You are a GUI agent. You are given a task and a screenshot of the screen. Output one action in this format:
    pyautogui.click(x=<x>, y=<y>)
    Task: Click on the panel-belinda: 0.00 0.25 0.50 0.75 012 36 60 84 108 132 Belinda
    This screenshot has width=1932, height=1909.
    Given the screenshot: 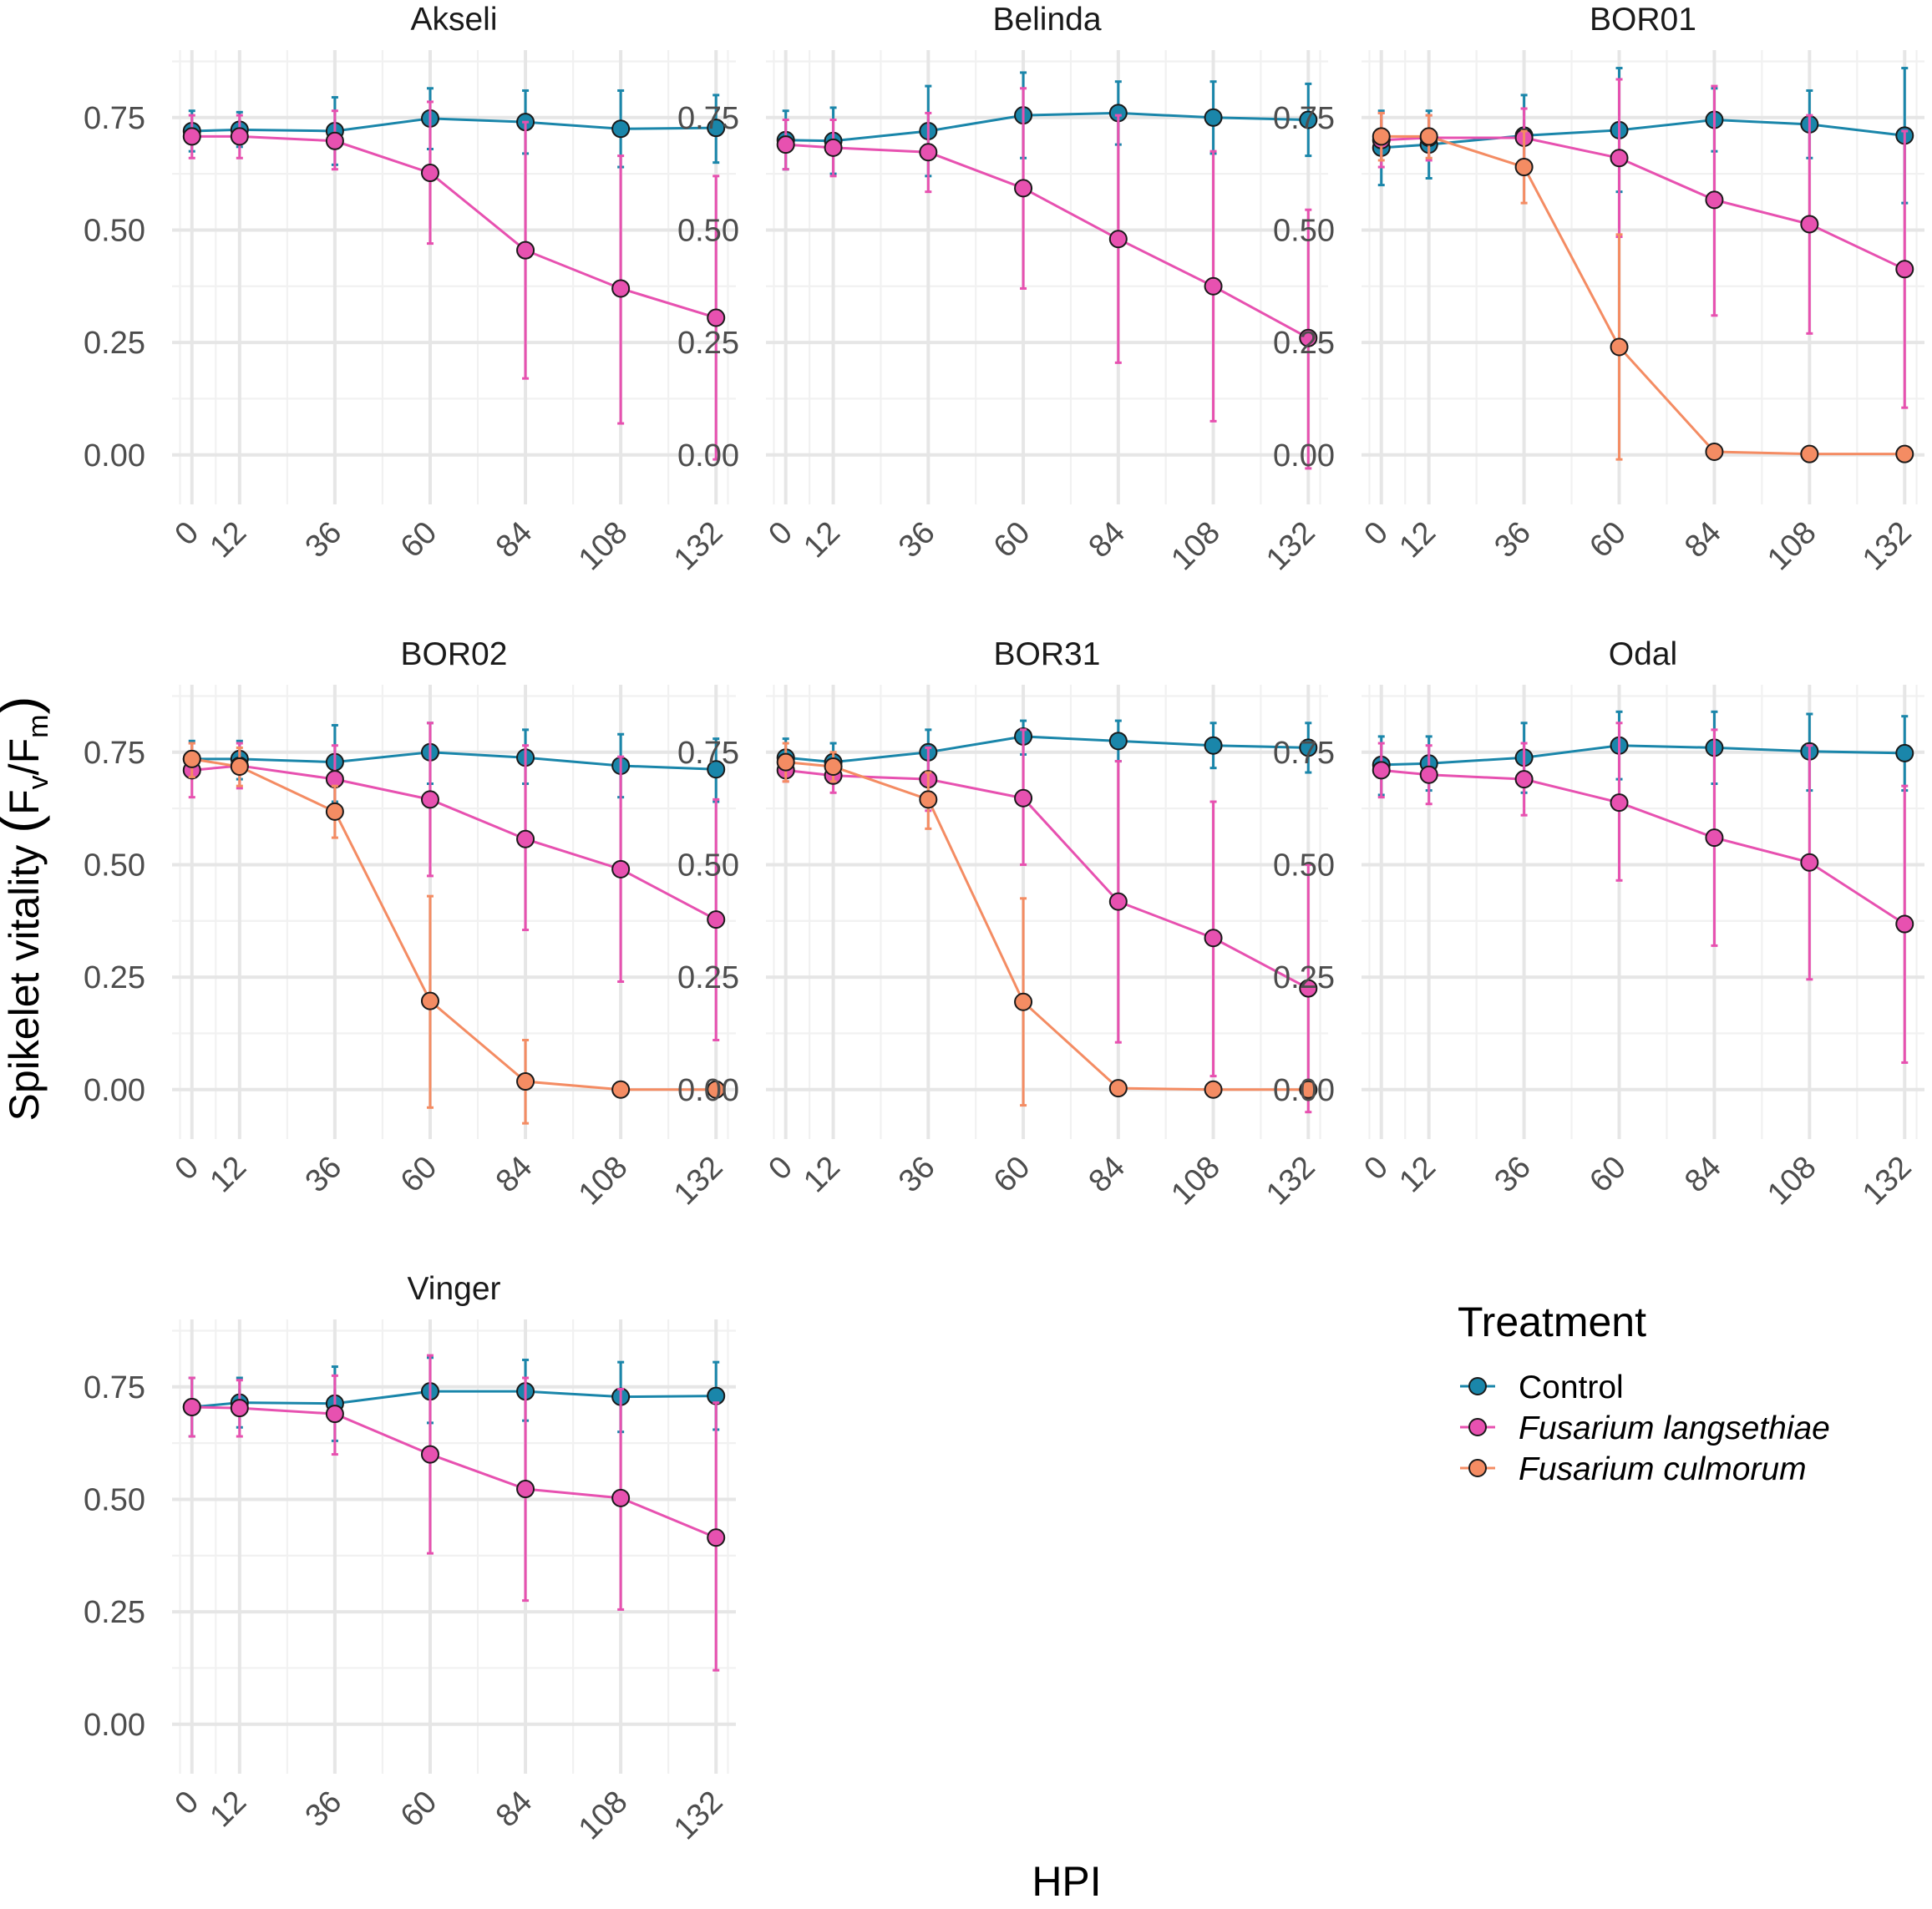 What is the action you would take?
    pyautogui.click(x=1002, y=289)
    